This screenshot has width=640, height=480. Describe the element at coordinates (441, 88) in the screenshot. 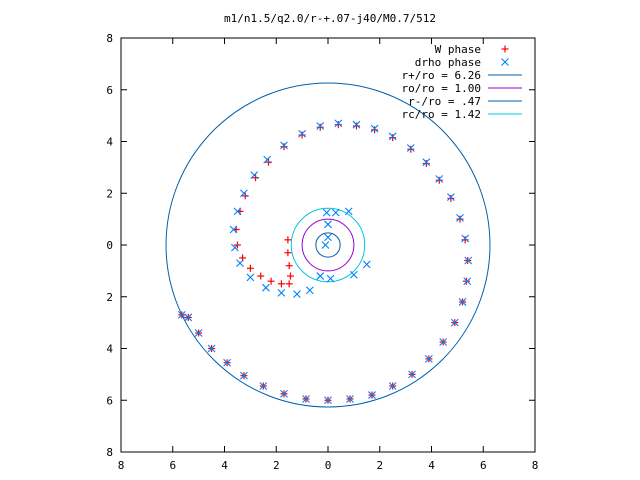

I see `legend-label-3: ro/ro = 1.00` at that location.